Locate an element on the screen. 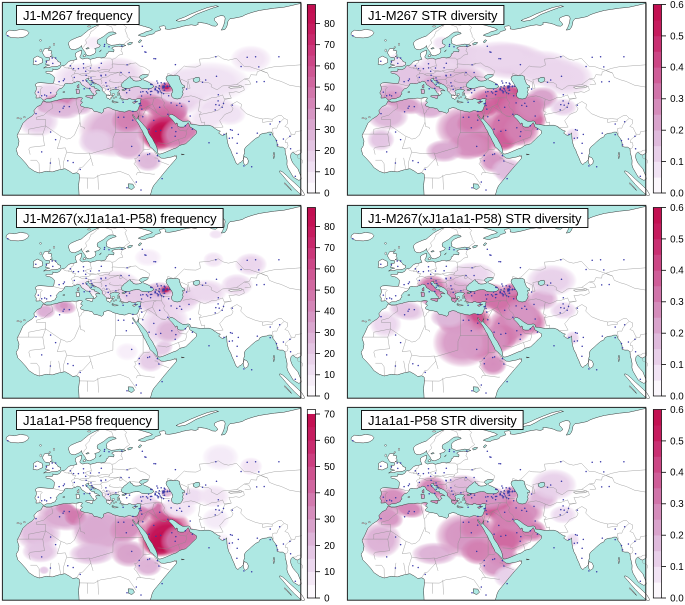  svg-text: J1-M267 STR diversity is located at coordinates (433, 15).